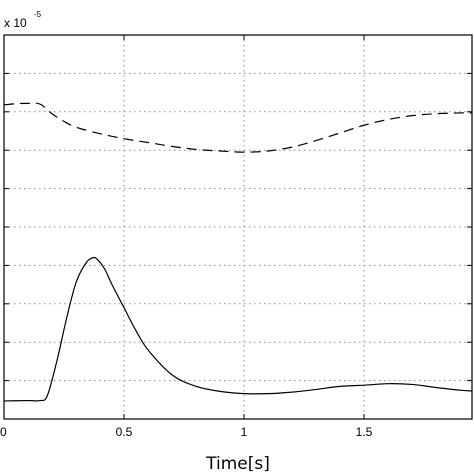 Image resolution: width=474 pixels, height=474 pixels. Describe the element at coordinates (38, 14) in the screenshot. I see `y-exponent-power: -5` at that location.